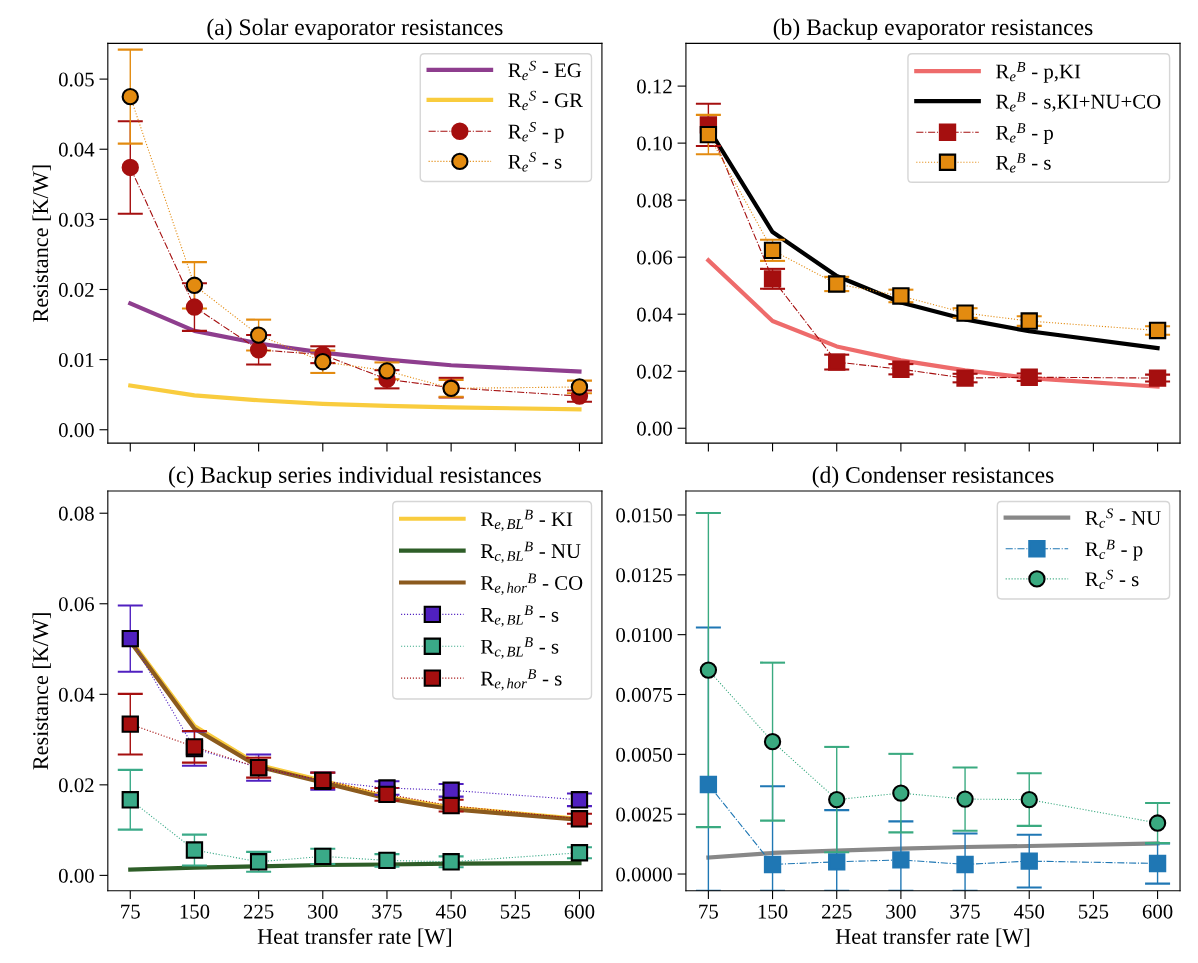 This screenshot has width=1198, height=963. Describe the element at coordinates (355, 29) in the screenshot. I see `chart-title: (a) Solar evaporator resistances` at that location.